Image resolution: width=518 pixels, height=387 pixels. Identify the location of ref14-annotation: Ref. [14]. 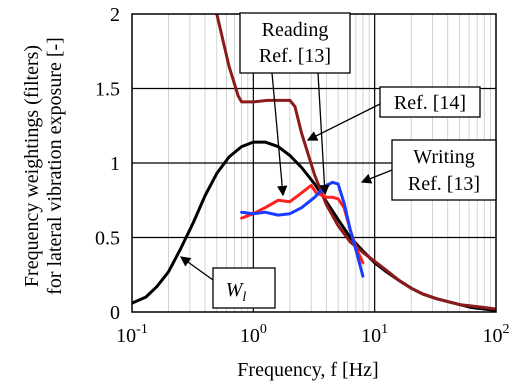
(430, 103).